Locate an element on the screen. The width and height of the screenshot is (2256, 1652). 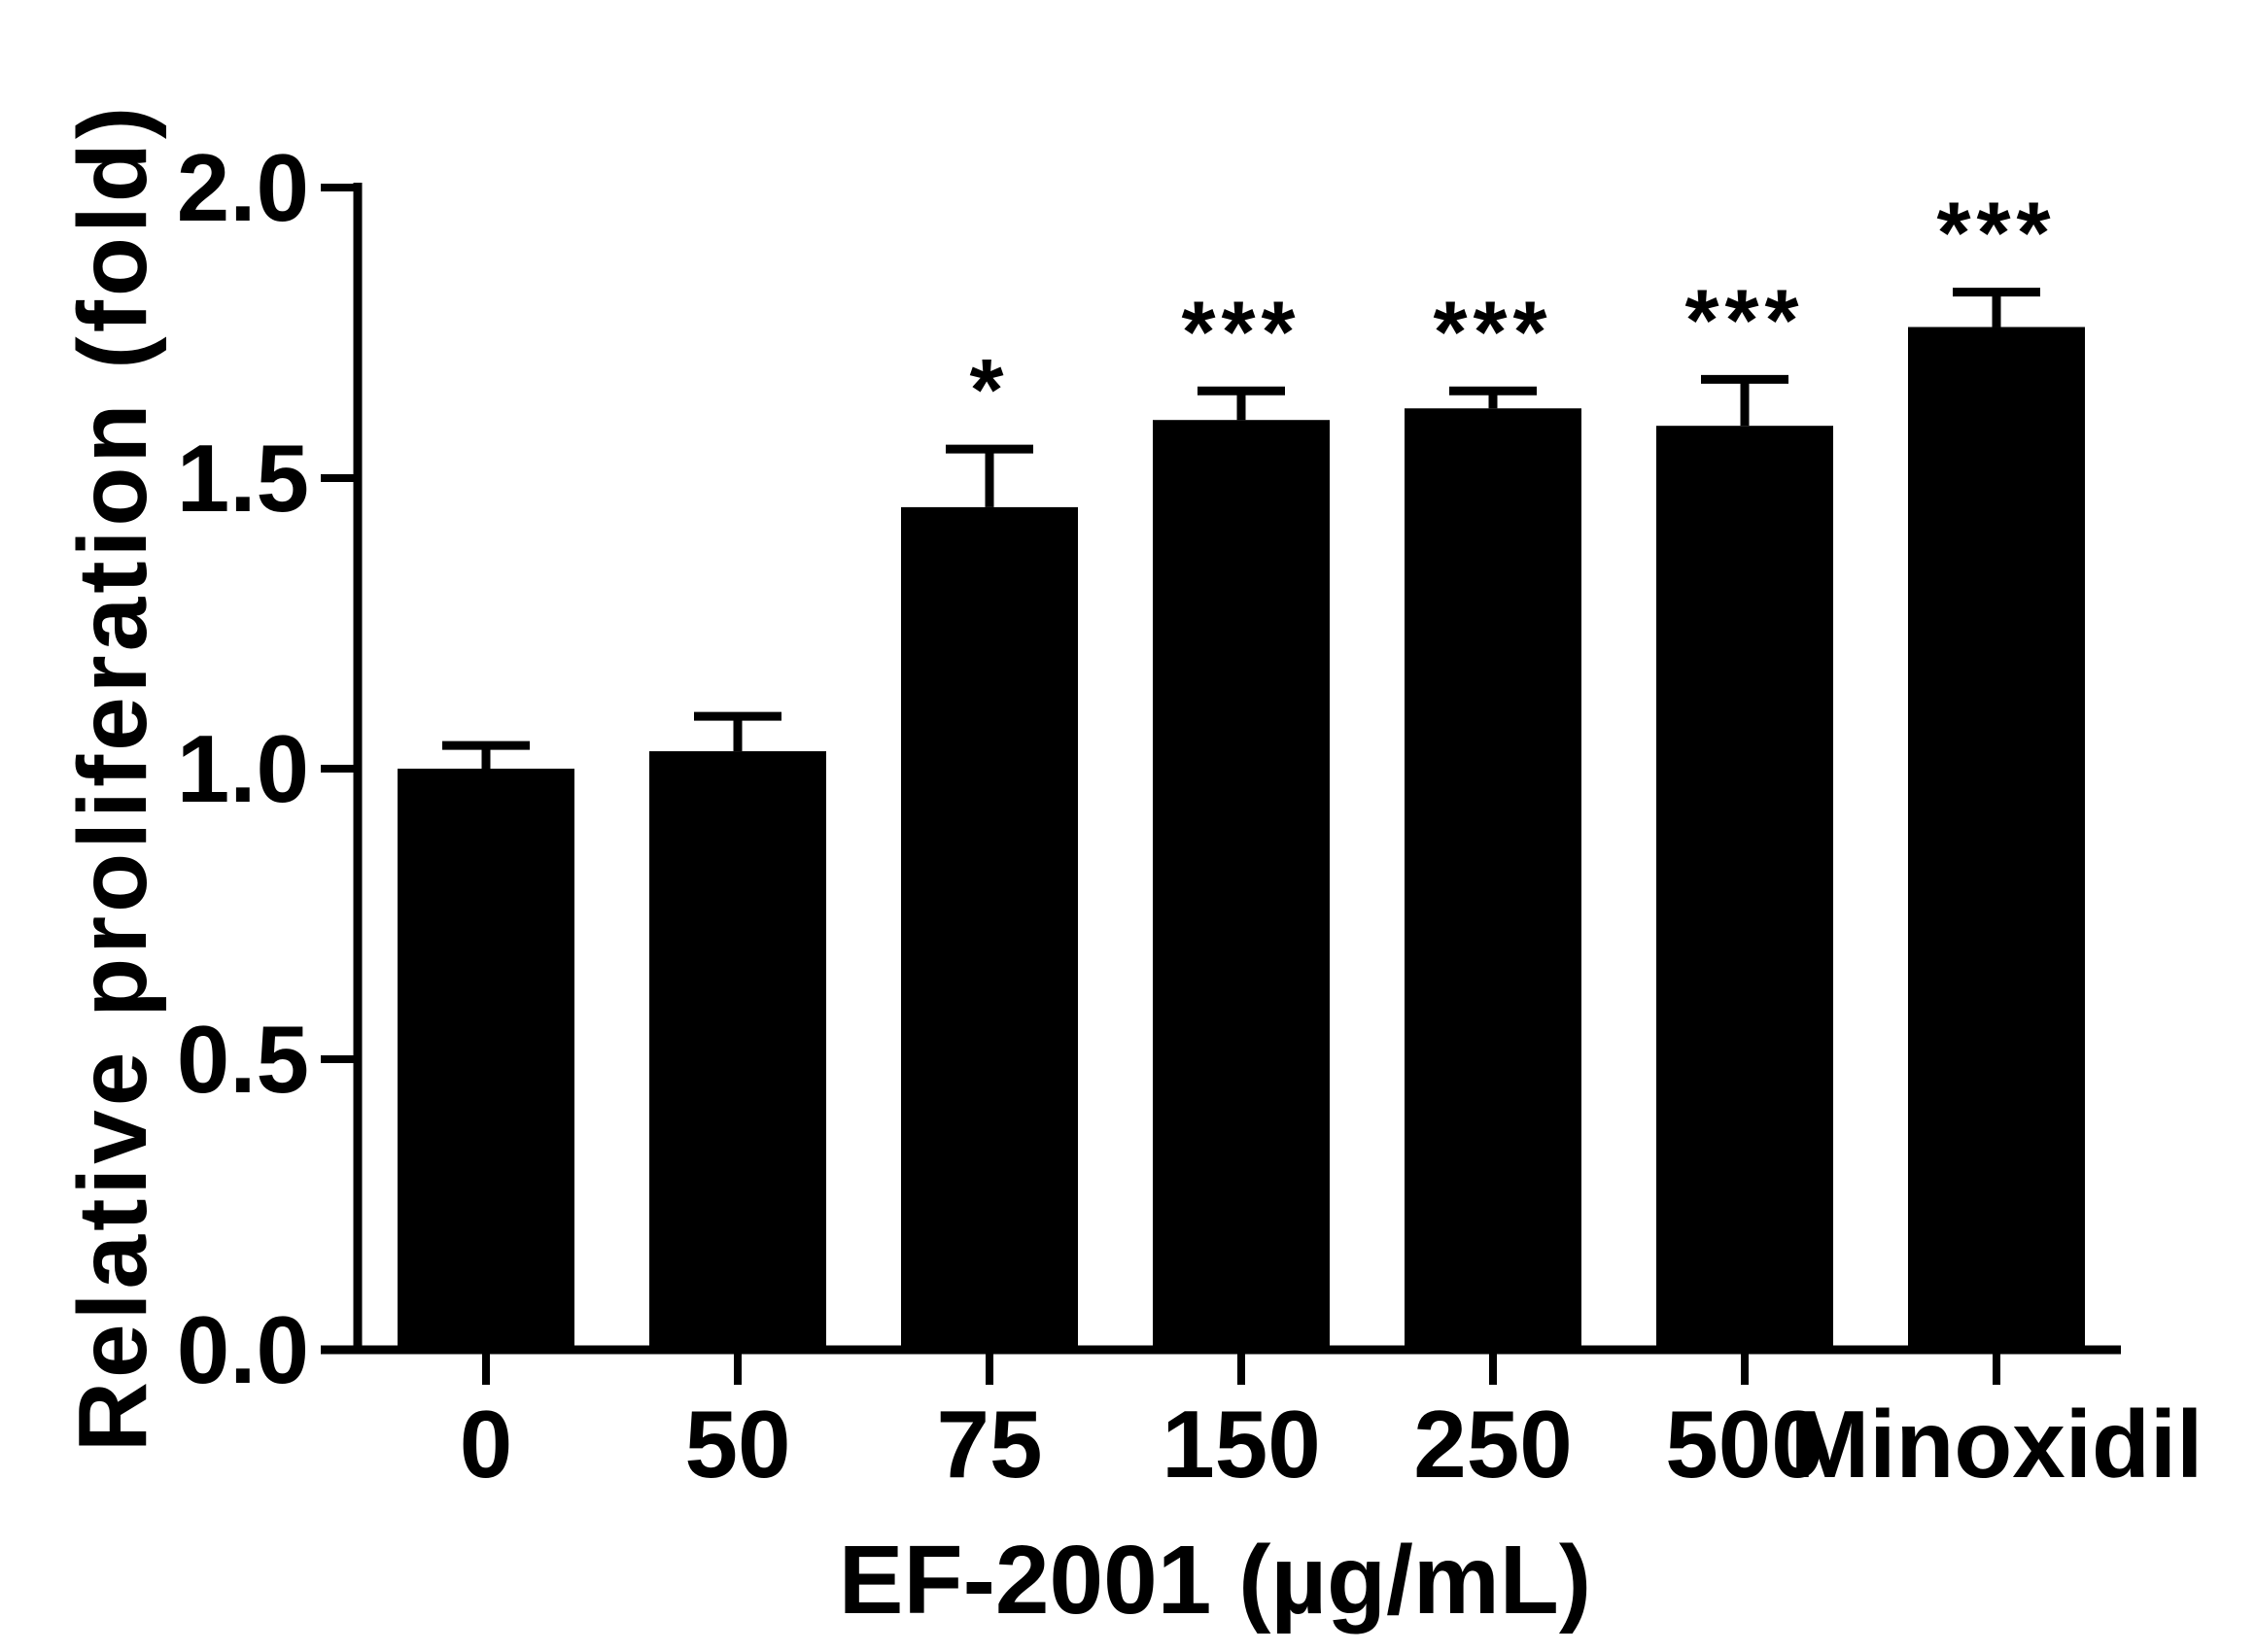
x-tick-label: 150 is located at coordinates (1241, 1444).